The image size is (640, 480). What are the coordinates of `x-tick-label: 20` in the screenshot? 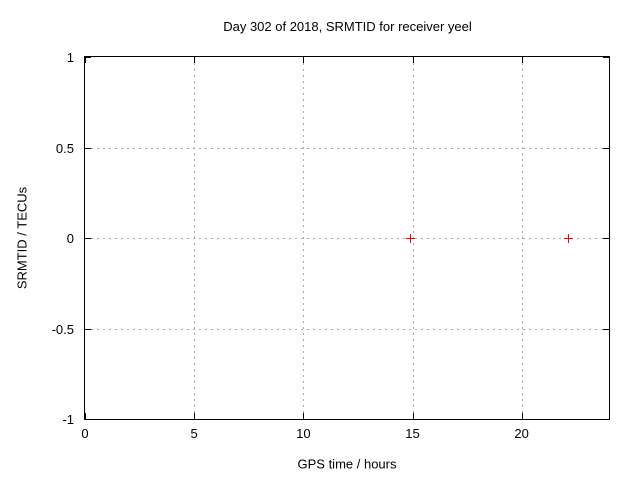 It's located at (521, 433).